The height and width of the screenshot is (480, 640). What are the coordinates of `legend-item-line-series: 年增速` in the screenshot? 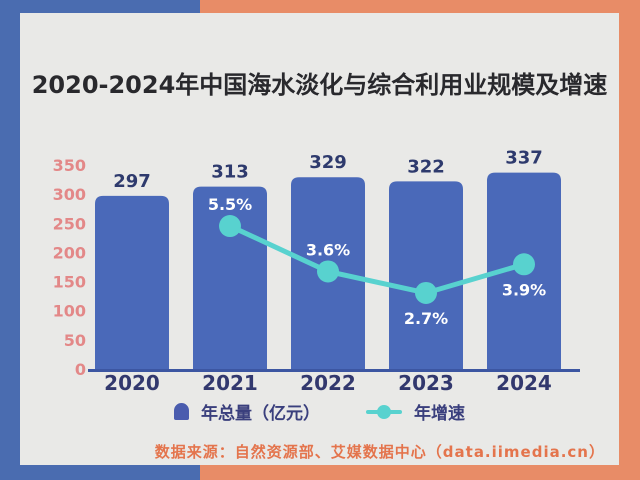 It's located at (415, 411).